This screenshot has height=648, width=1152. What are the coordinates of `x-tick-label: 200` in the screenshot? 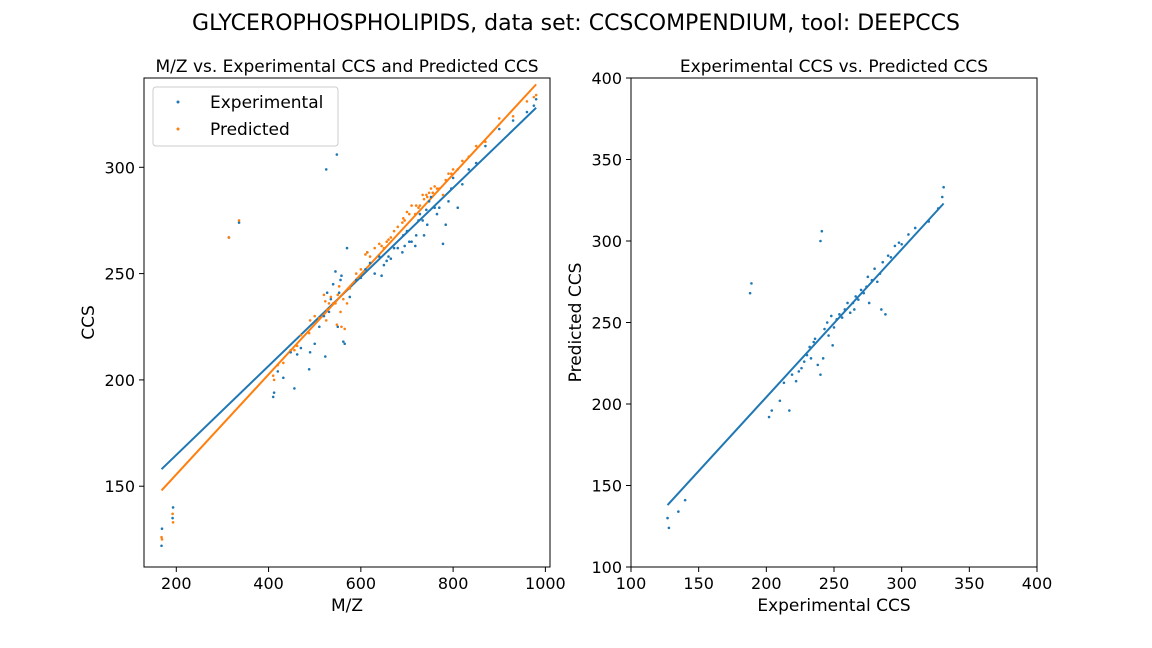 It's located at (766, 583).